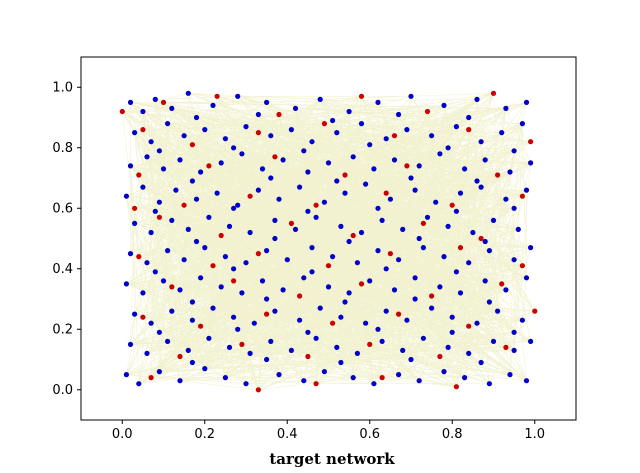 The image size is (640, 473). What do you see at coordinates (62, 148) in the screenshot?
I see `y-tick-label: 0.8` at bounding box center [62, 148].